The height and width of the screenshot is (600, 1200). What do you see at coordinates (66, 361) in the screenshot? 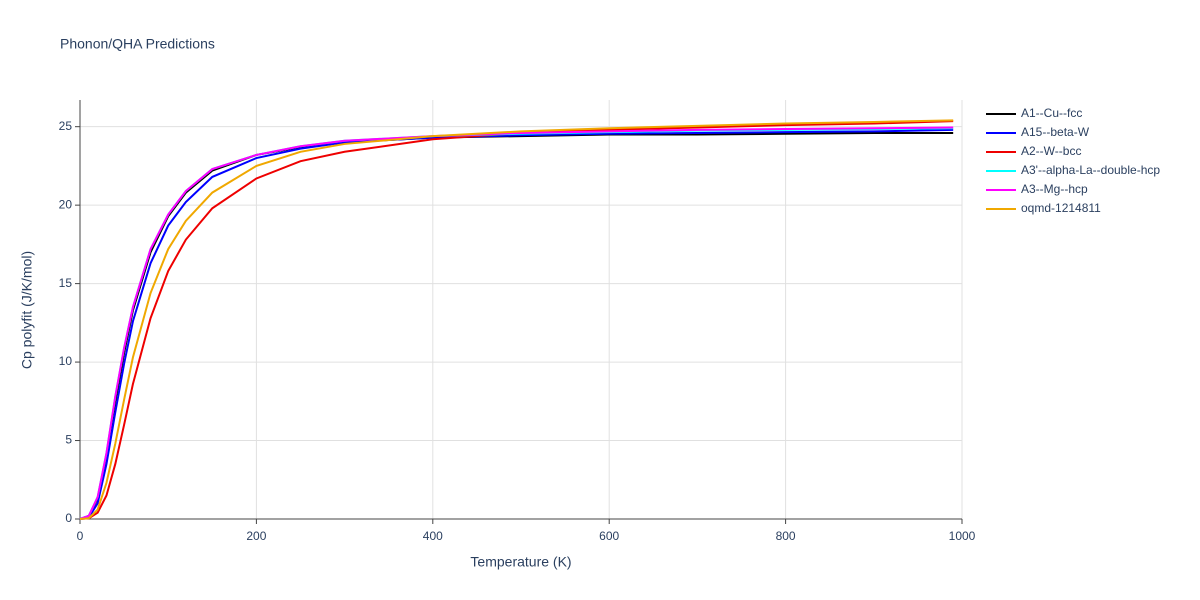
I see `y-tick-label: 10` at bounding box center [66, 361].